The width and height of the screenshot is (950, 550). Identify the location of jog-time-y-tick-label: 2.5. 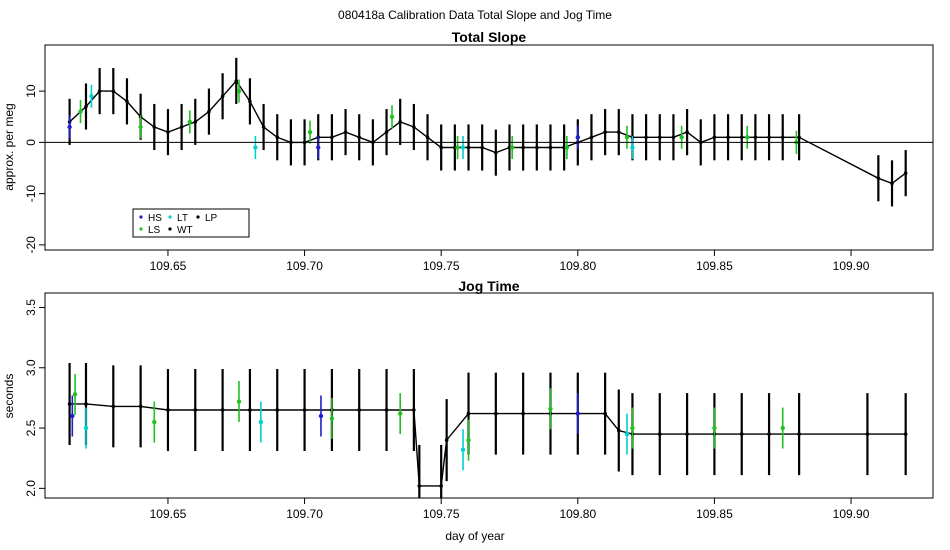
(31, 427).